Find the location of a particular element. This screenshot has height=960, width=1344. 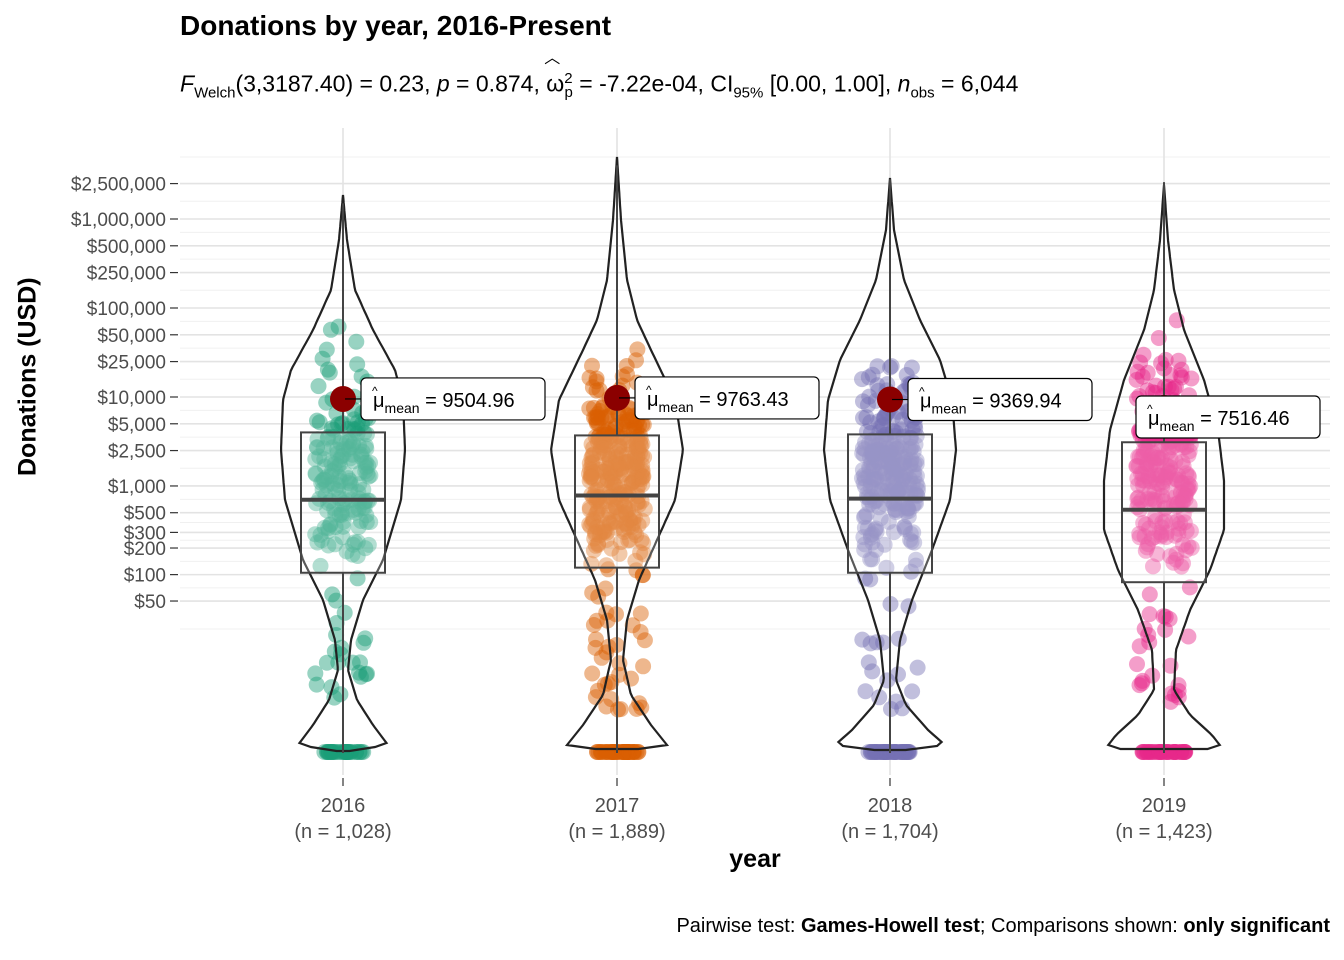

ci-value: [0.00, 1.00], is located at coordinates (830, 83).